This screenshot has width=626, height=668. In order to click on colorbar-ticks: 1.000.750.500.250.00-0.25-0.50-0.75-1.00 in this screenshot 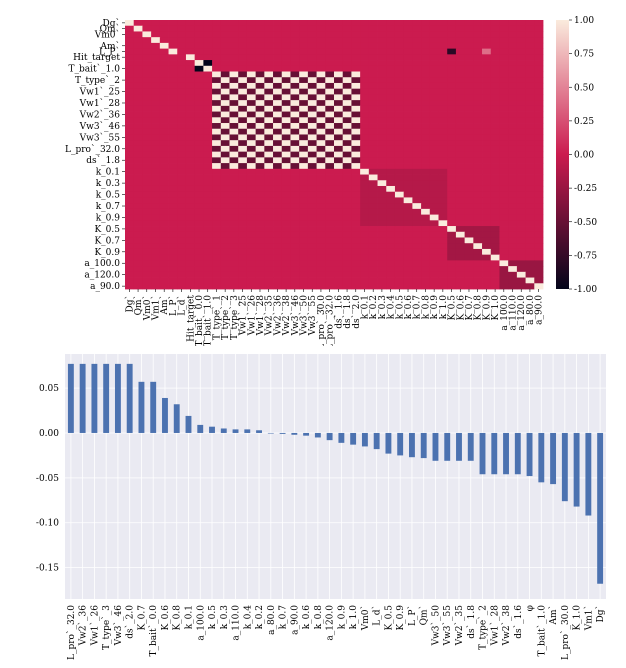, I will do `click(583, 155)`.